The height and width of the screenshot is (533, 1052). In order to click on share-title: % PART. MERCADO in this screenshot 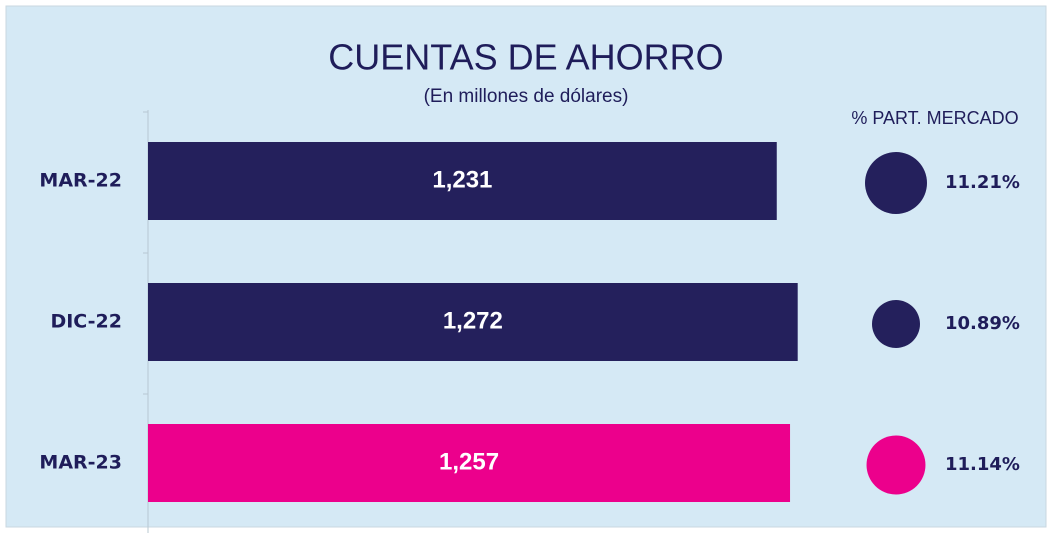, I will do `click(934, 118)`.